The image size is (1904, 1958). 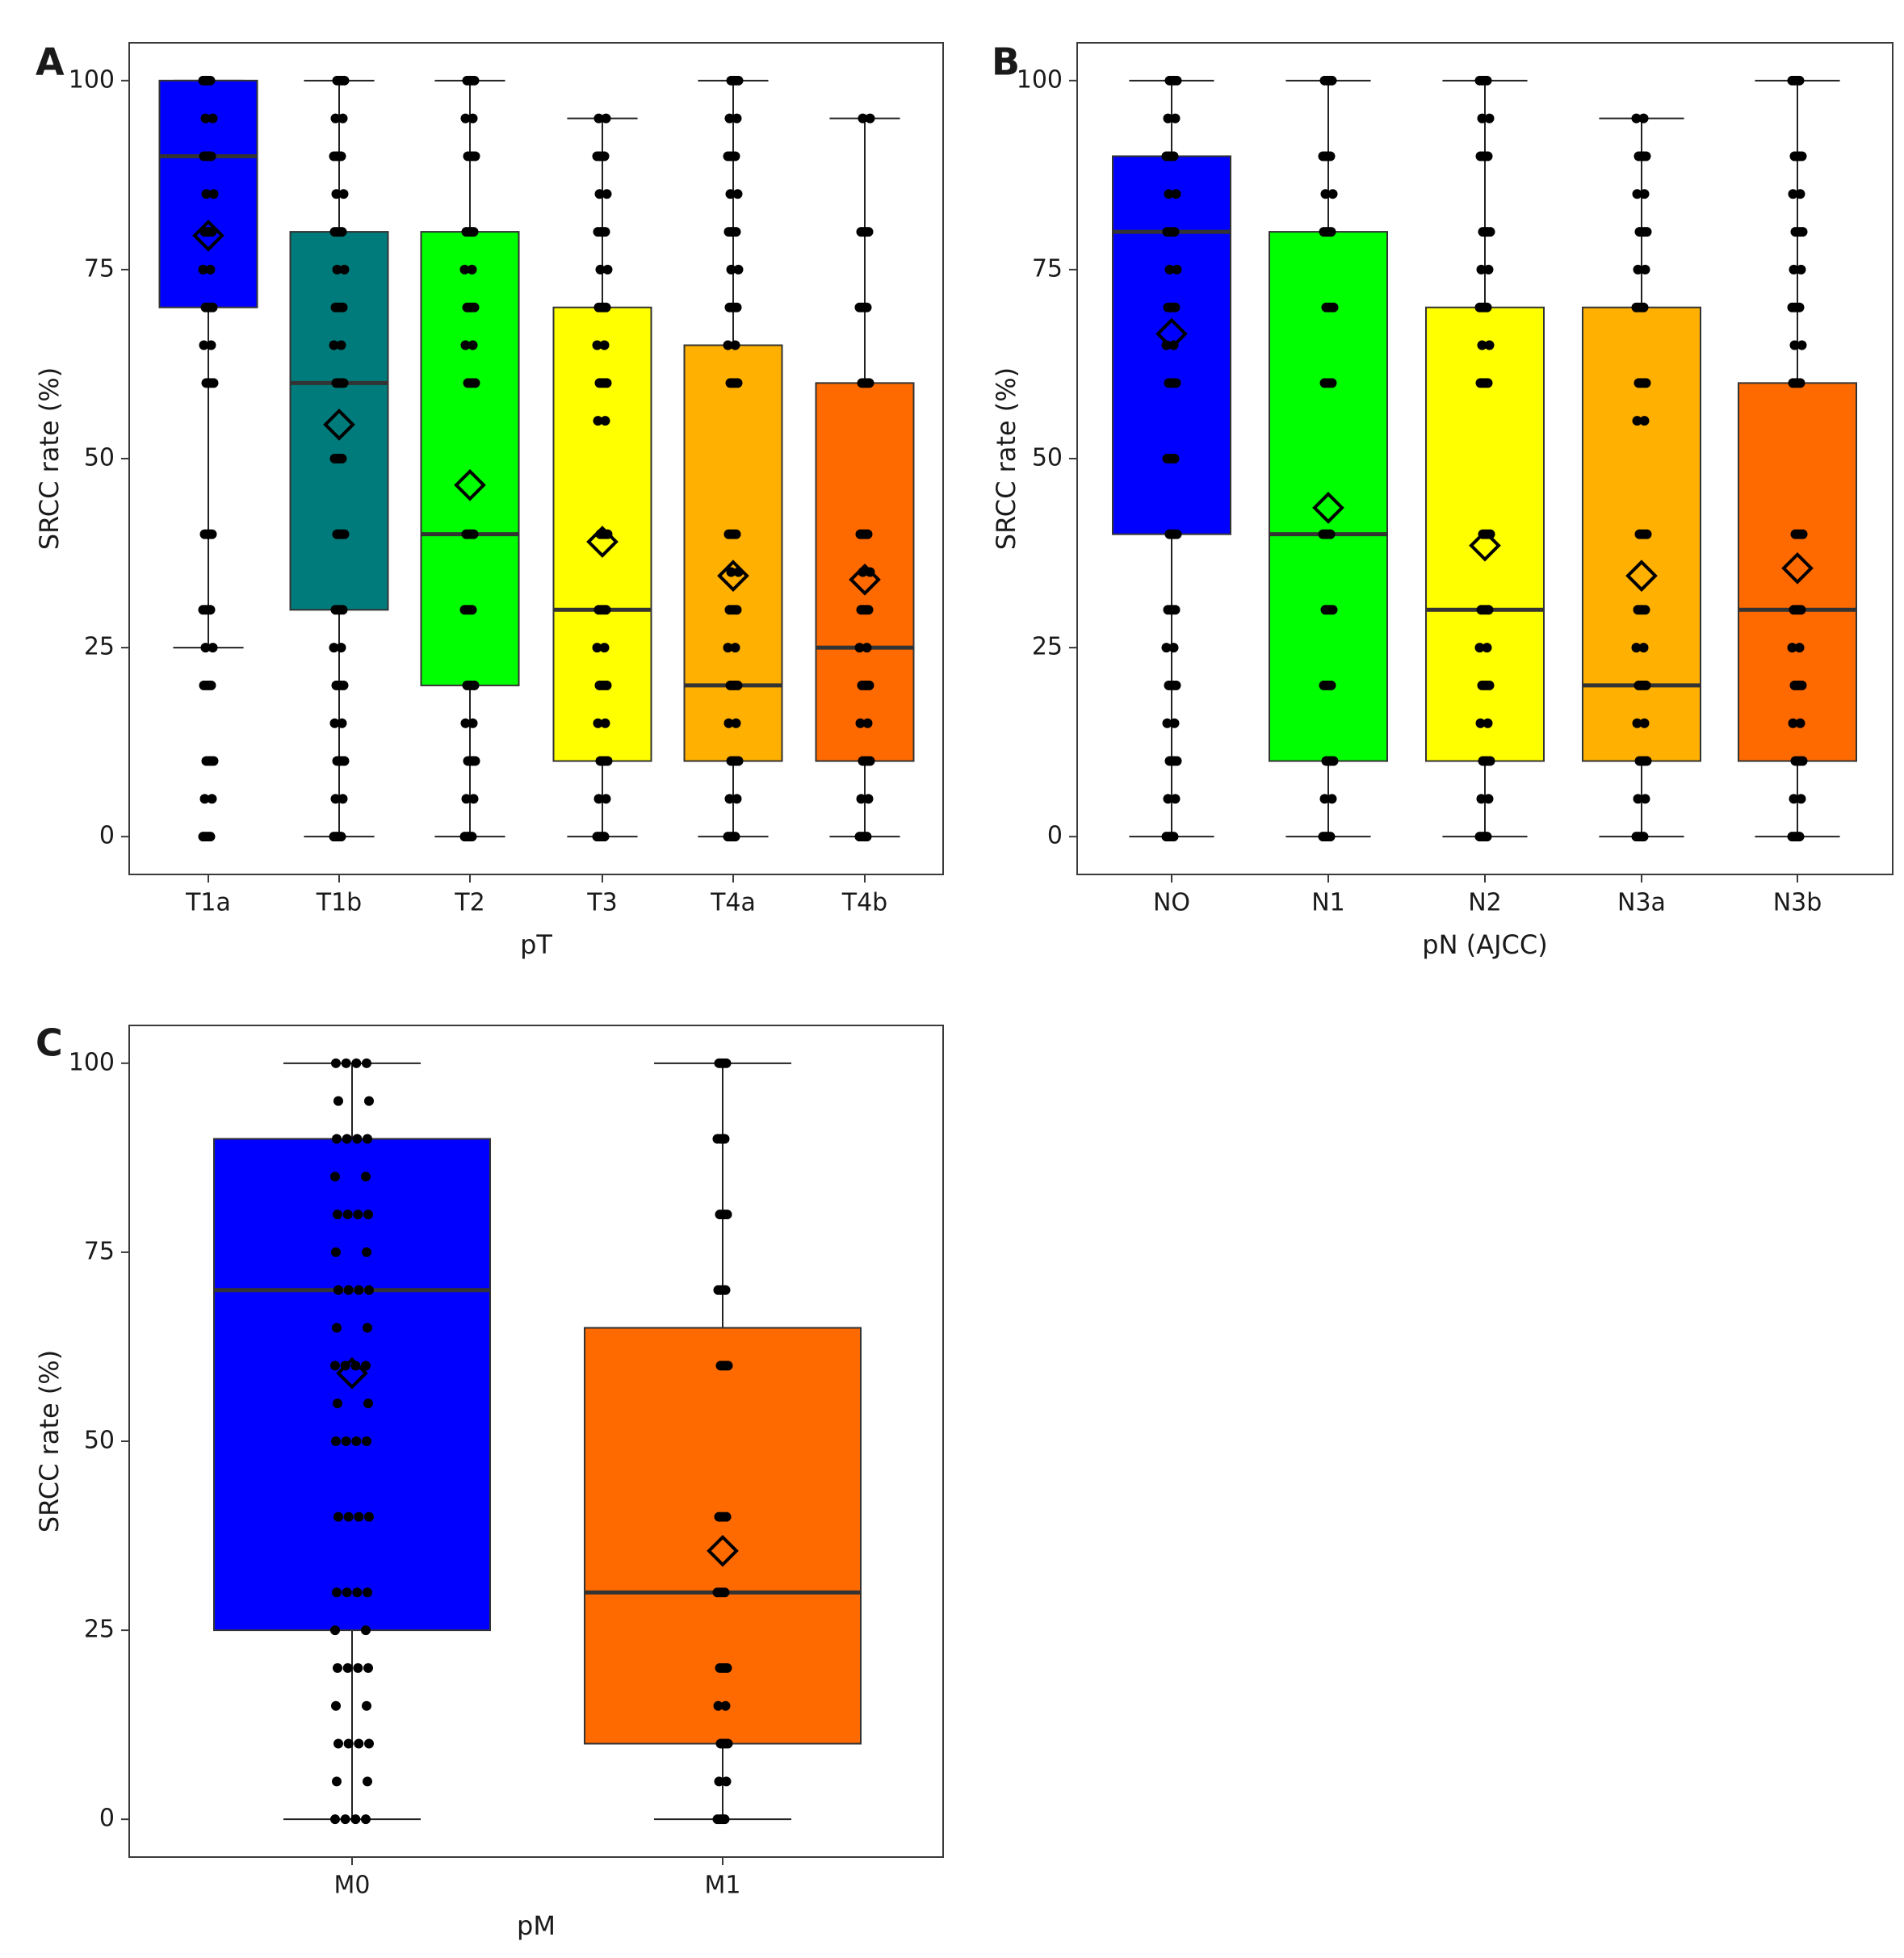 I want to click on panel-letter-b: B, so click(x=1006, y=62).